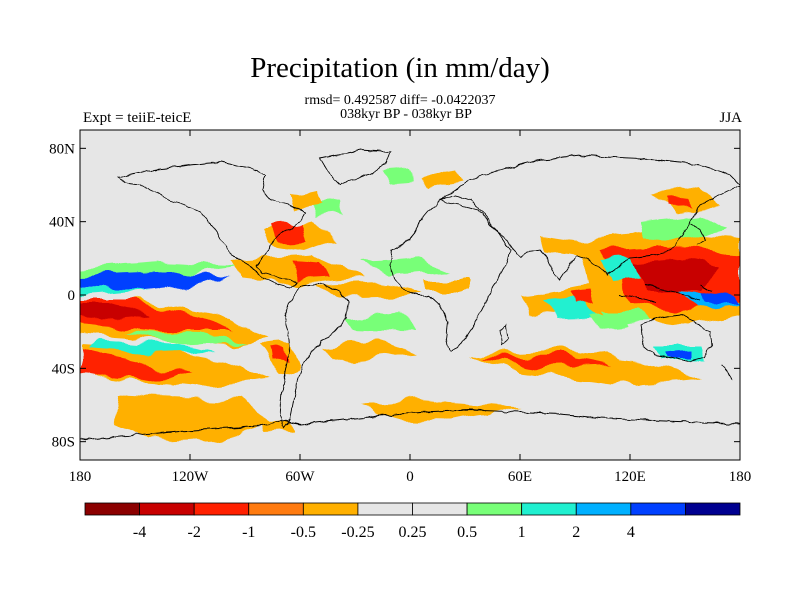 The height and width of the screenshot is (600, 800). What do you see at coordinates (631, 532) in the screenshot?
I see `colorbar-label: 4` at bounding box center [631, 532].